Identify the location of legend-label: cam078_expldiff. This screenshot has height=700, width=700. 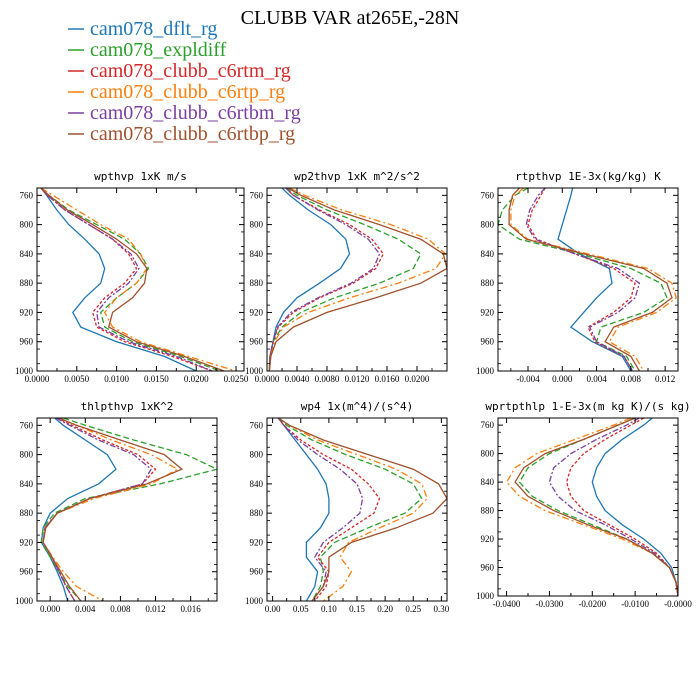
(158, 50).